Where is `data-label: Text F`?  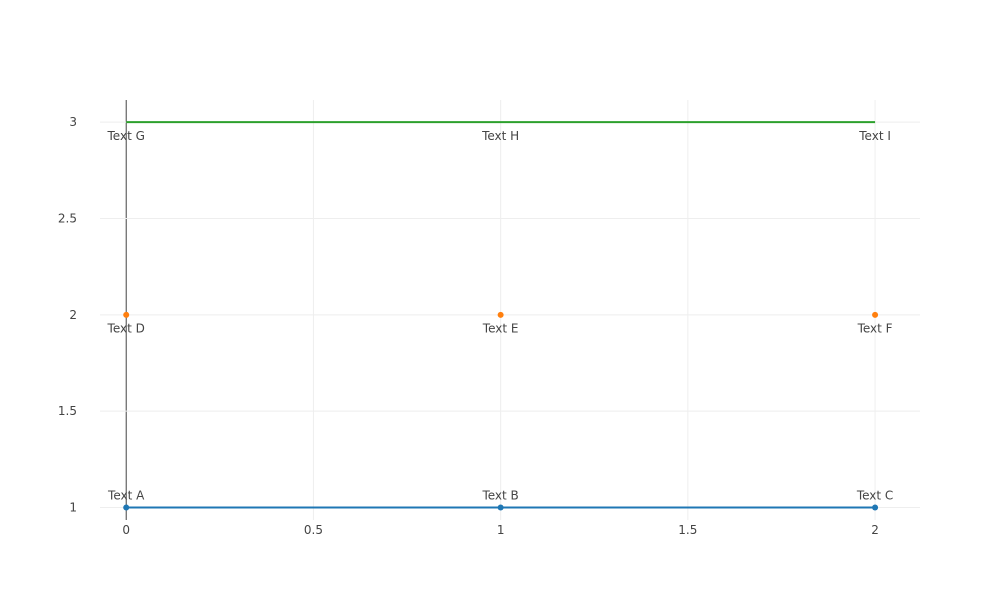 data-label: Text F is located at coordinates (875, 329).